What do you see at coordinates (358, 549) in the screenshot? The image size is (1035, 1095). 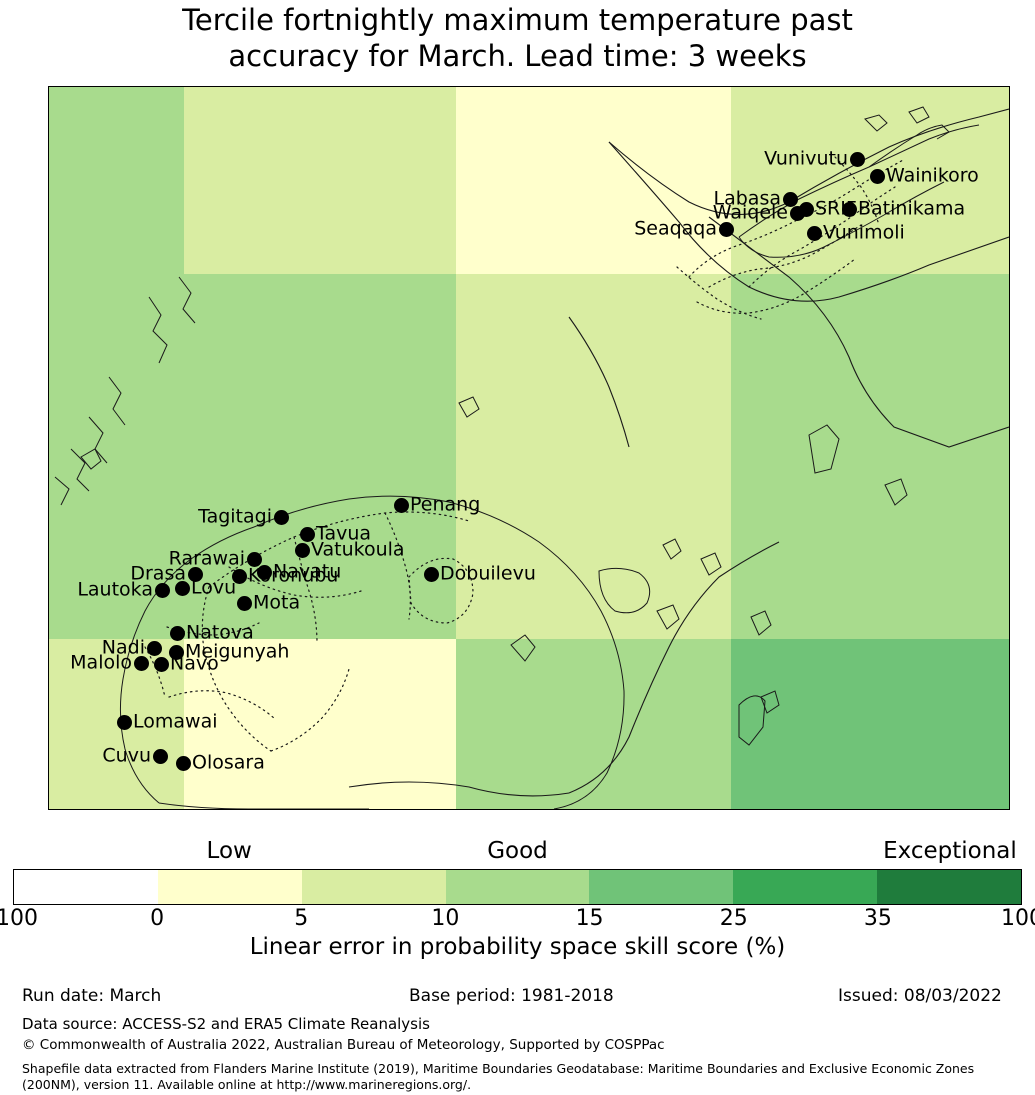 I see `station-label: Vatukoula` at bounding box center [358, 549].